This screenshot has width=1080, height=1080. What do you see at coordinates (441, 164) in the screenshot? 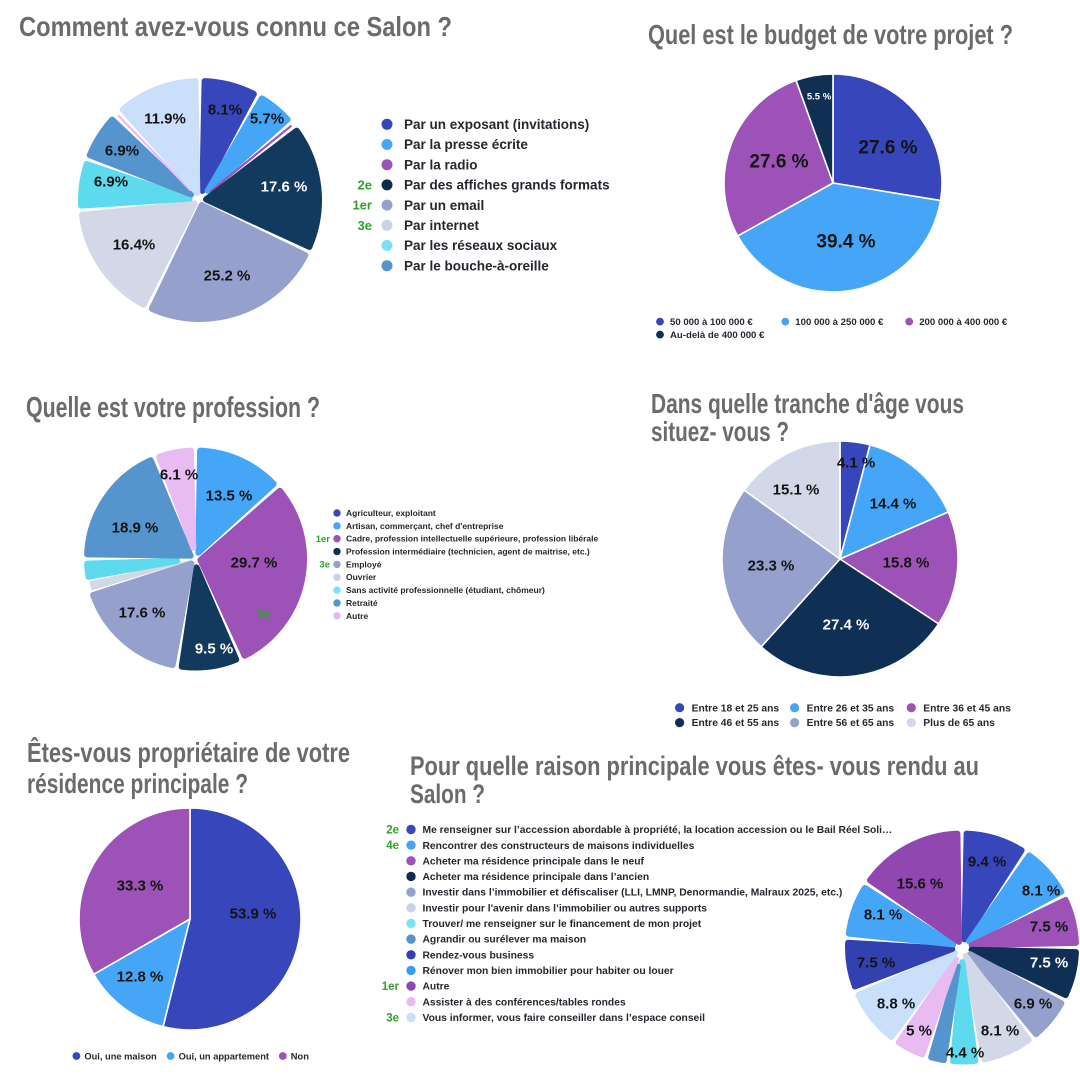
I see `svg-text: Par la radio` at bounding box center [441, 164].